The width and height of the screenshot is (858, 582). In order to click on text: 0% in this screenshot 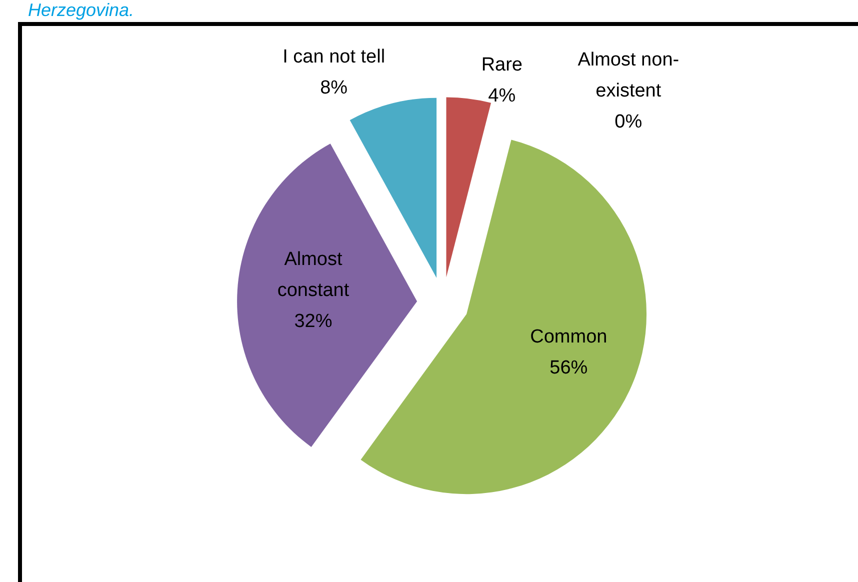, I will do `click(628, 121)`.